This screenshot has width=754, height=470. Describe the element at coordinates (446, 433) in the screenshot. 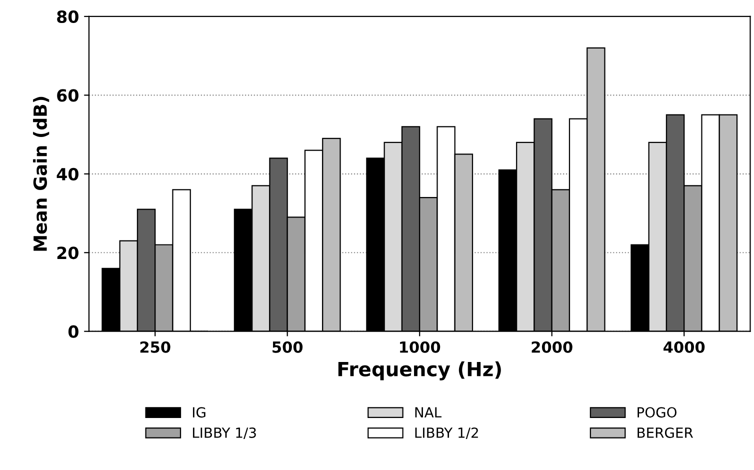

I see `legend-label: LIBBY 1/2` at that location.